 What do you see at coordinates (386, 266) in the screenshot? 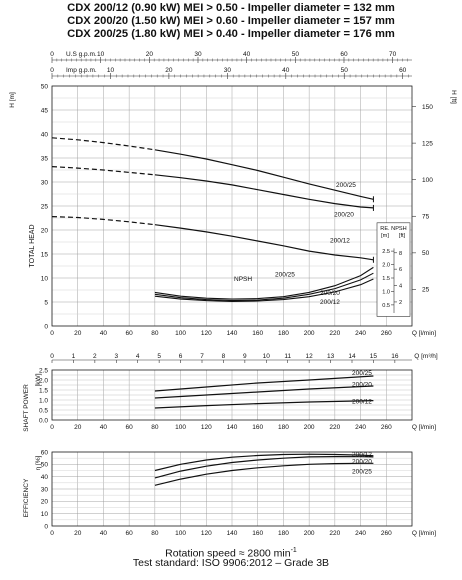
I see `npsh-scale-m-label: 2.0` at bounding box center [386, 266].